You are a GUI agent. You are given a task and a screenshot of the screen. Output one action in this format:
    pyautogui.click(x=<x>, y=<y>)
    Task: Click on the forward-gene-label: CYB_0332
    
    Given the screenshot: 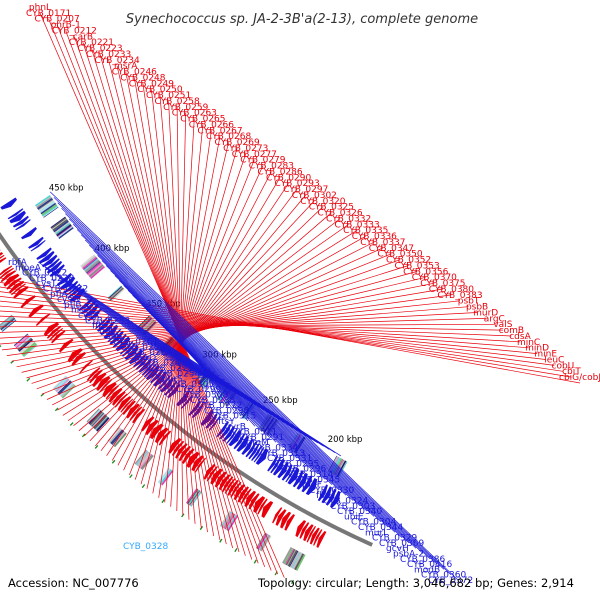 What is the action you would take?
    pyautogui.click(x=348, y=219)
    